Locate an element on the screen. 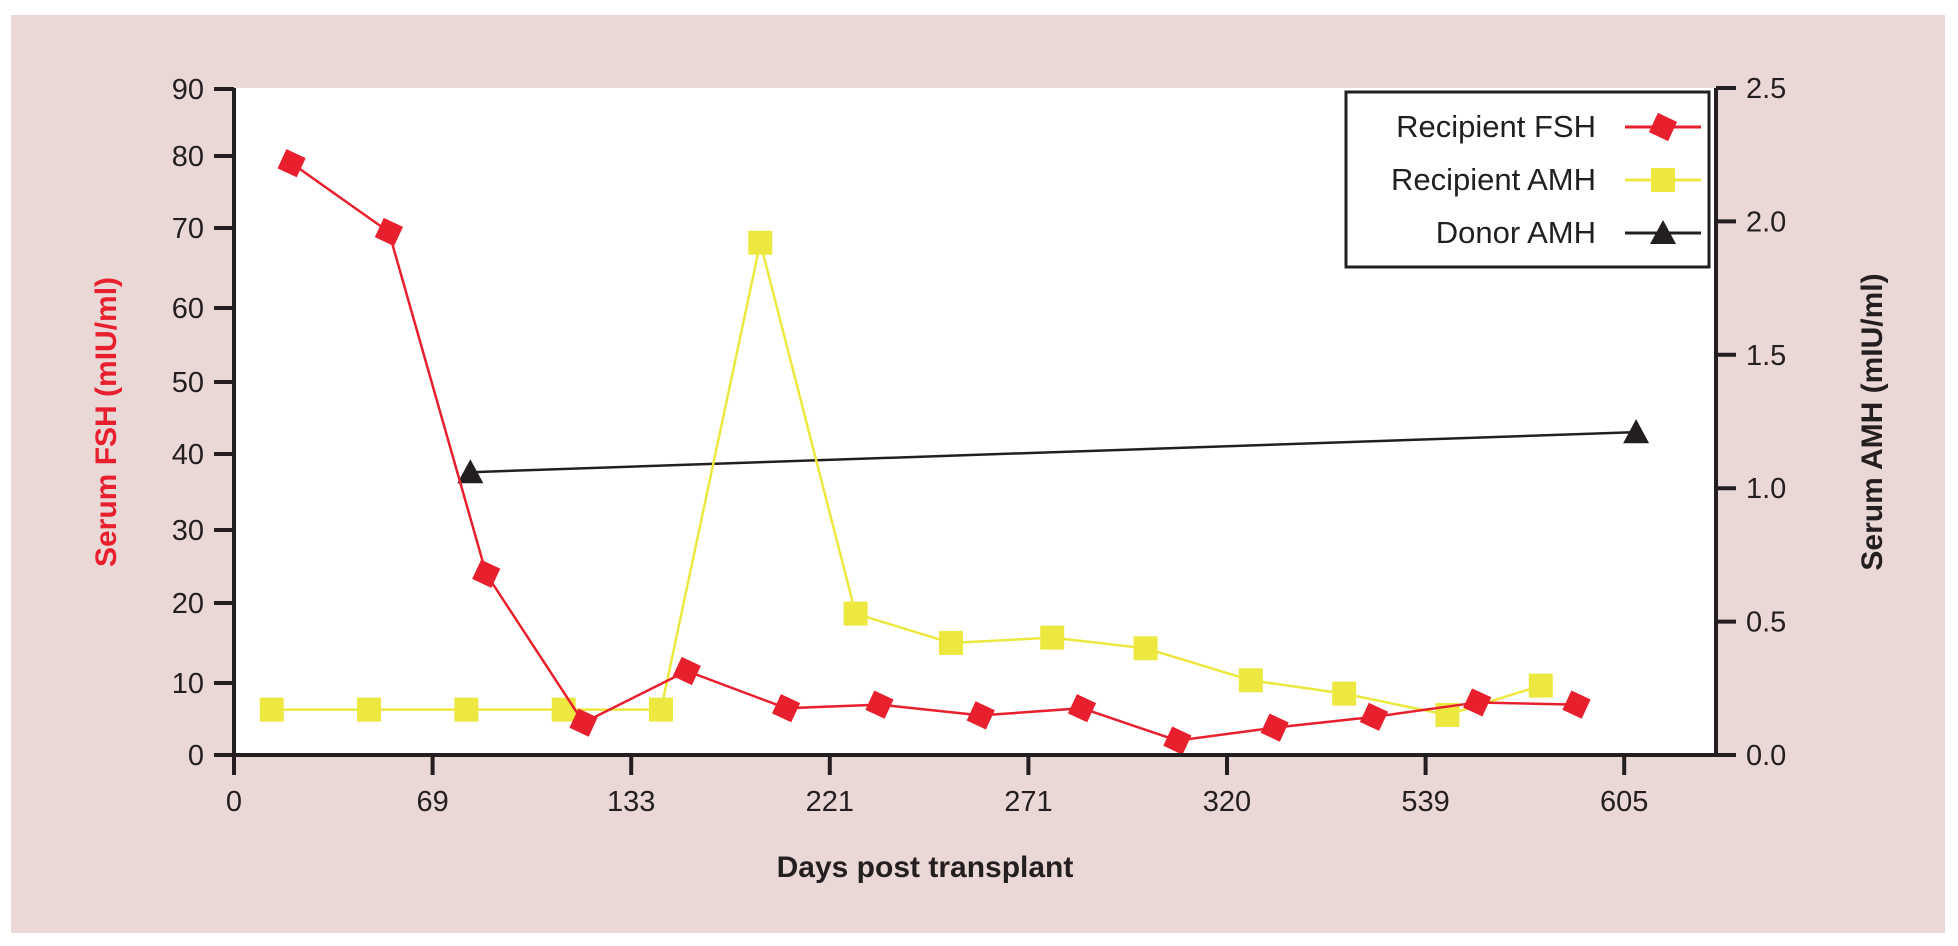 This screenshot has height=946, width=1958. y-left-tick-label: 80 is located at coordinates (188, 157).